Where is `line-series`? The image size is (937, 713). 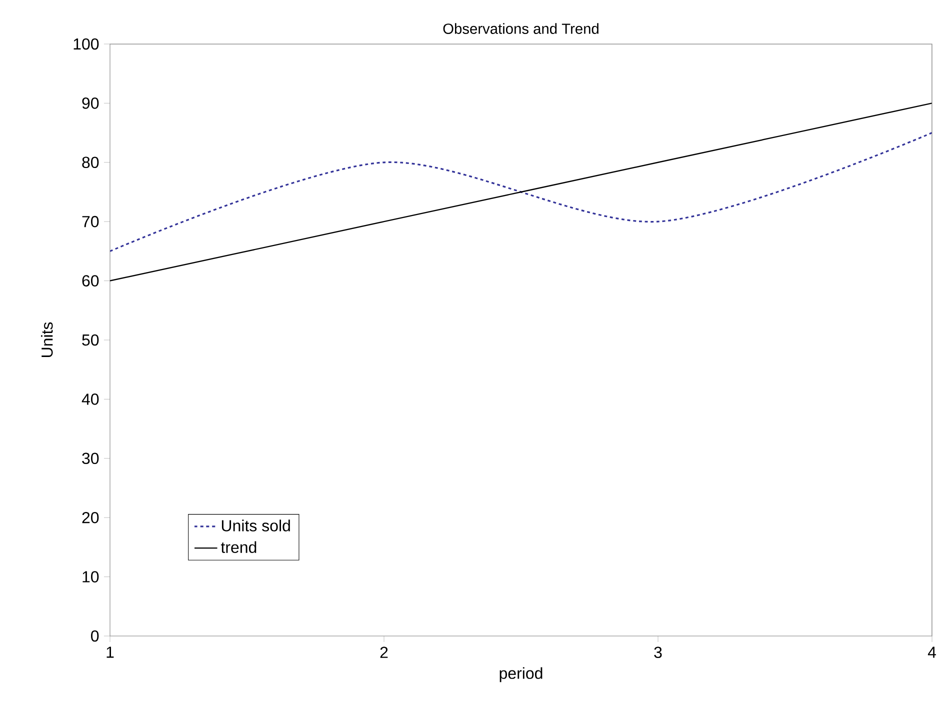 line-series is located at coordinates (521, 192).